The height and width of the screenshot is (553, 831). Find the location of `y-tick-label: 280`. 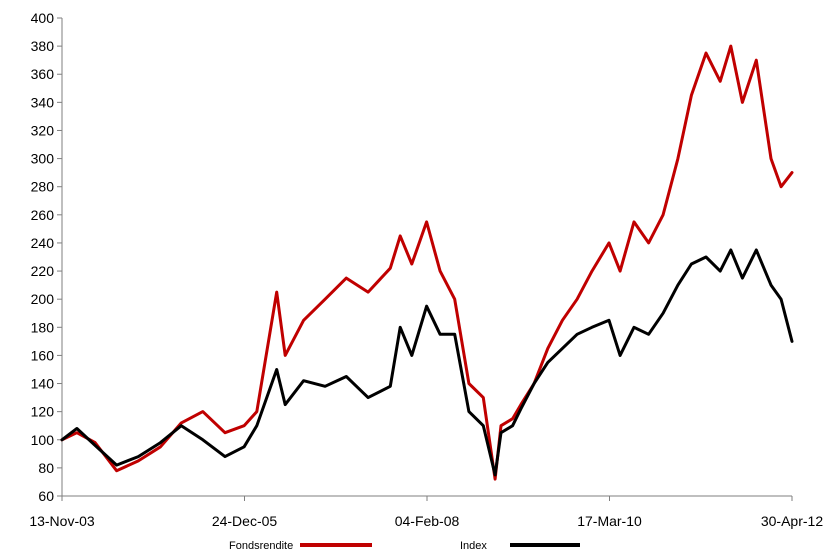

y-tick-label: 280 is located at coordinates (43, 187).